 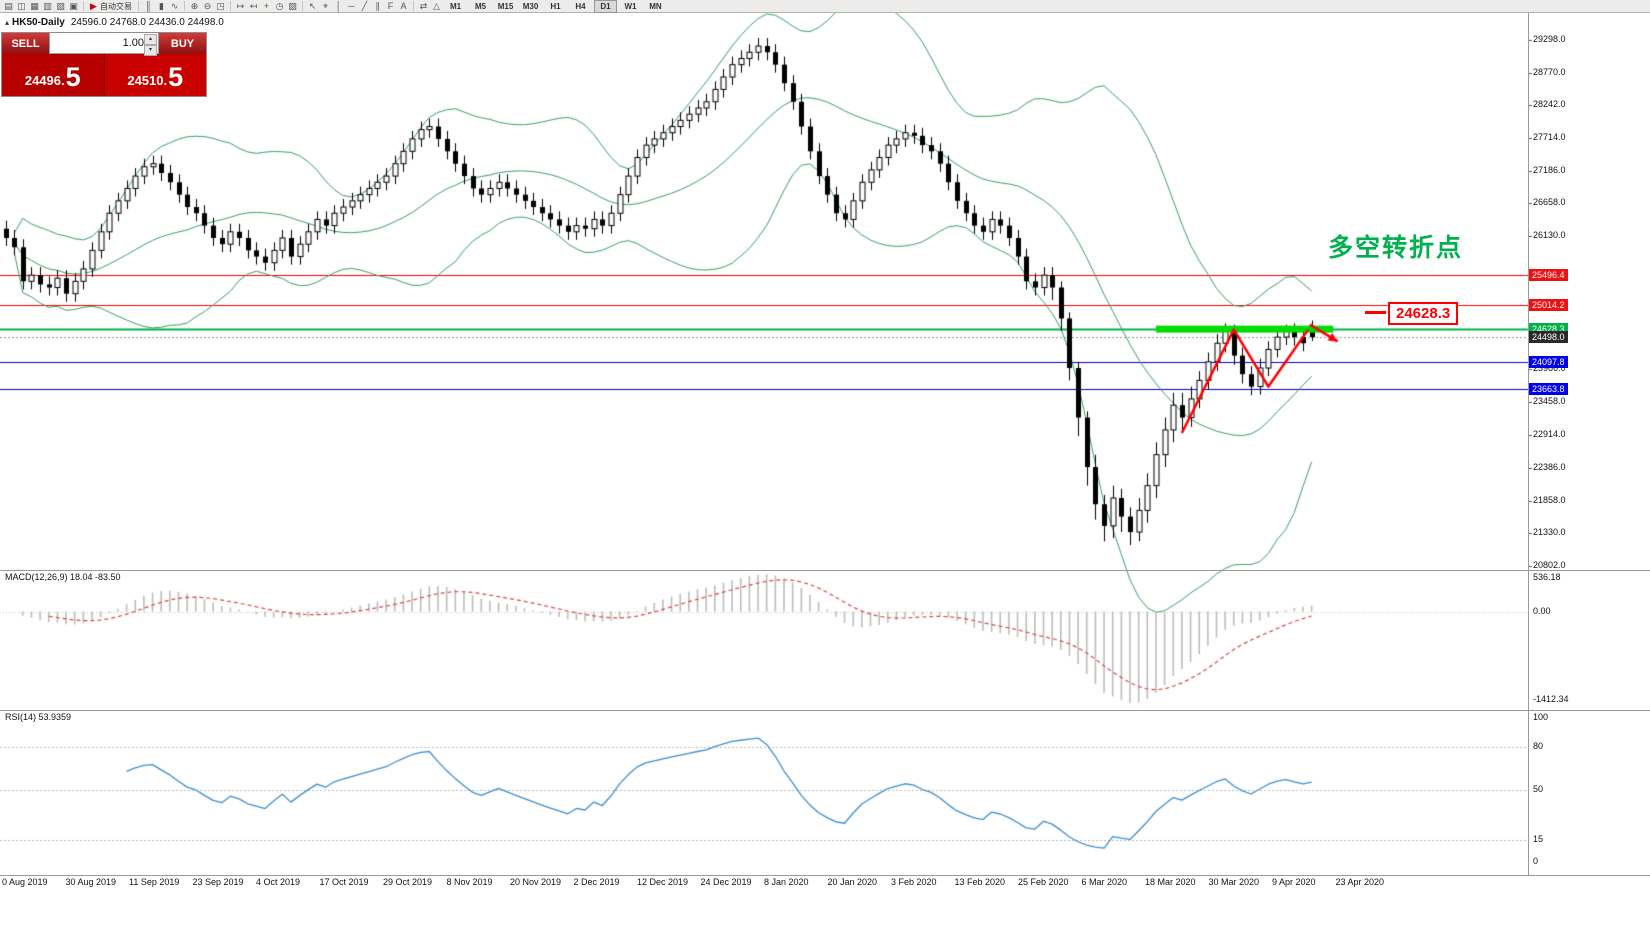 What do you see at coordinates (663, 882) in the screenshot?
I see `date-axis-label: 12 Dec 2019` at bounding box center [663, 882].